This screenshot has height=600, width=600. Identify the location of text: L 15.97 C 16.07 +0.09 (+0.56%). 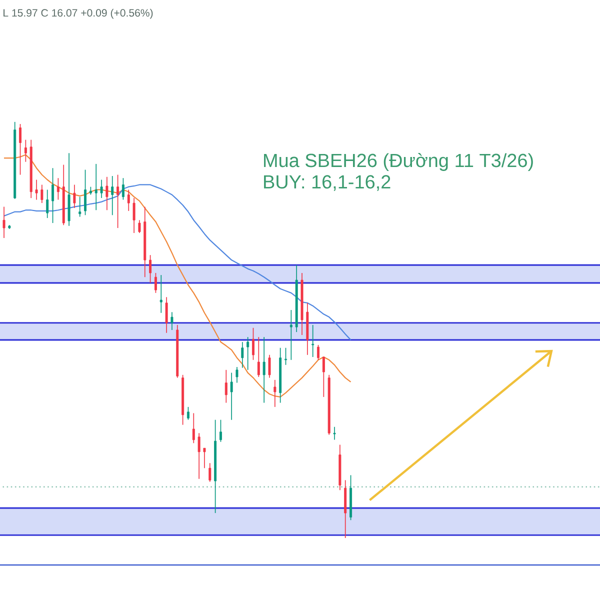
(78, 13).